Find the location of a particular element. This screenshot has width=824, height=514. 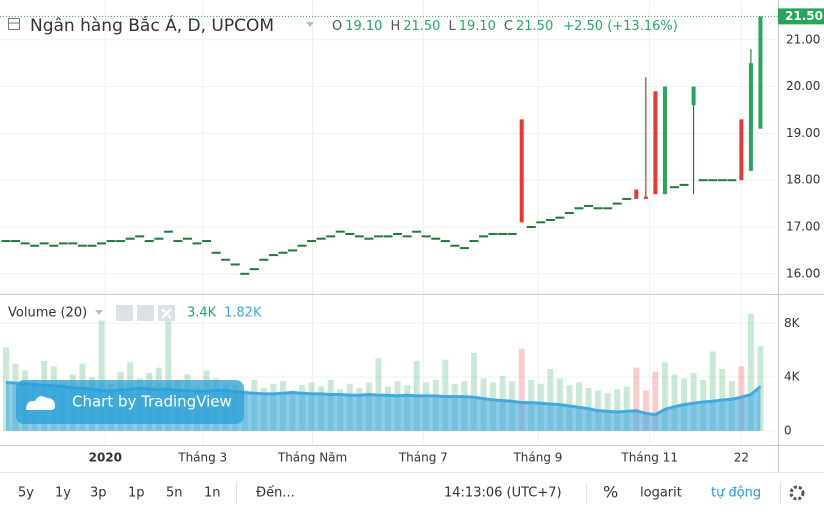

volume-tick-label: 4K is located at coordinates (792, 377).